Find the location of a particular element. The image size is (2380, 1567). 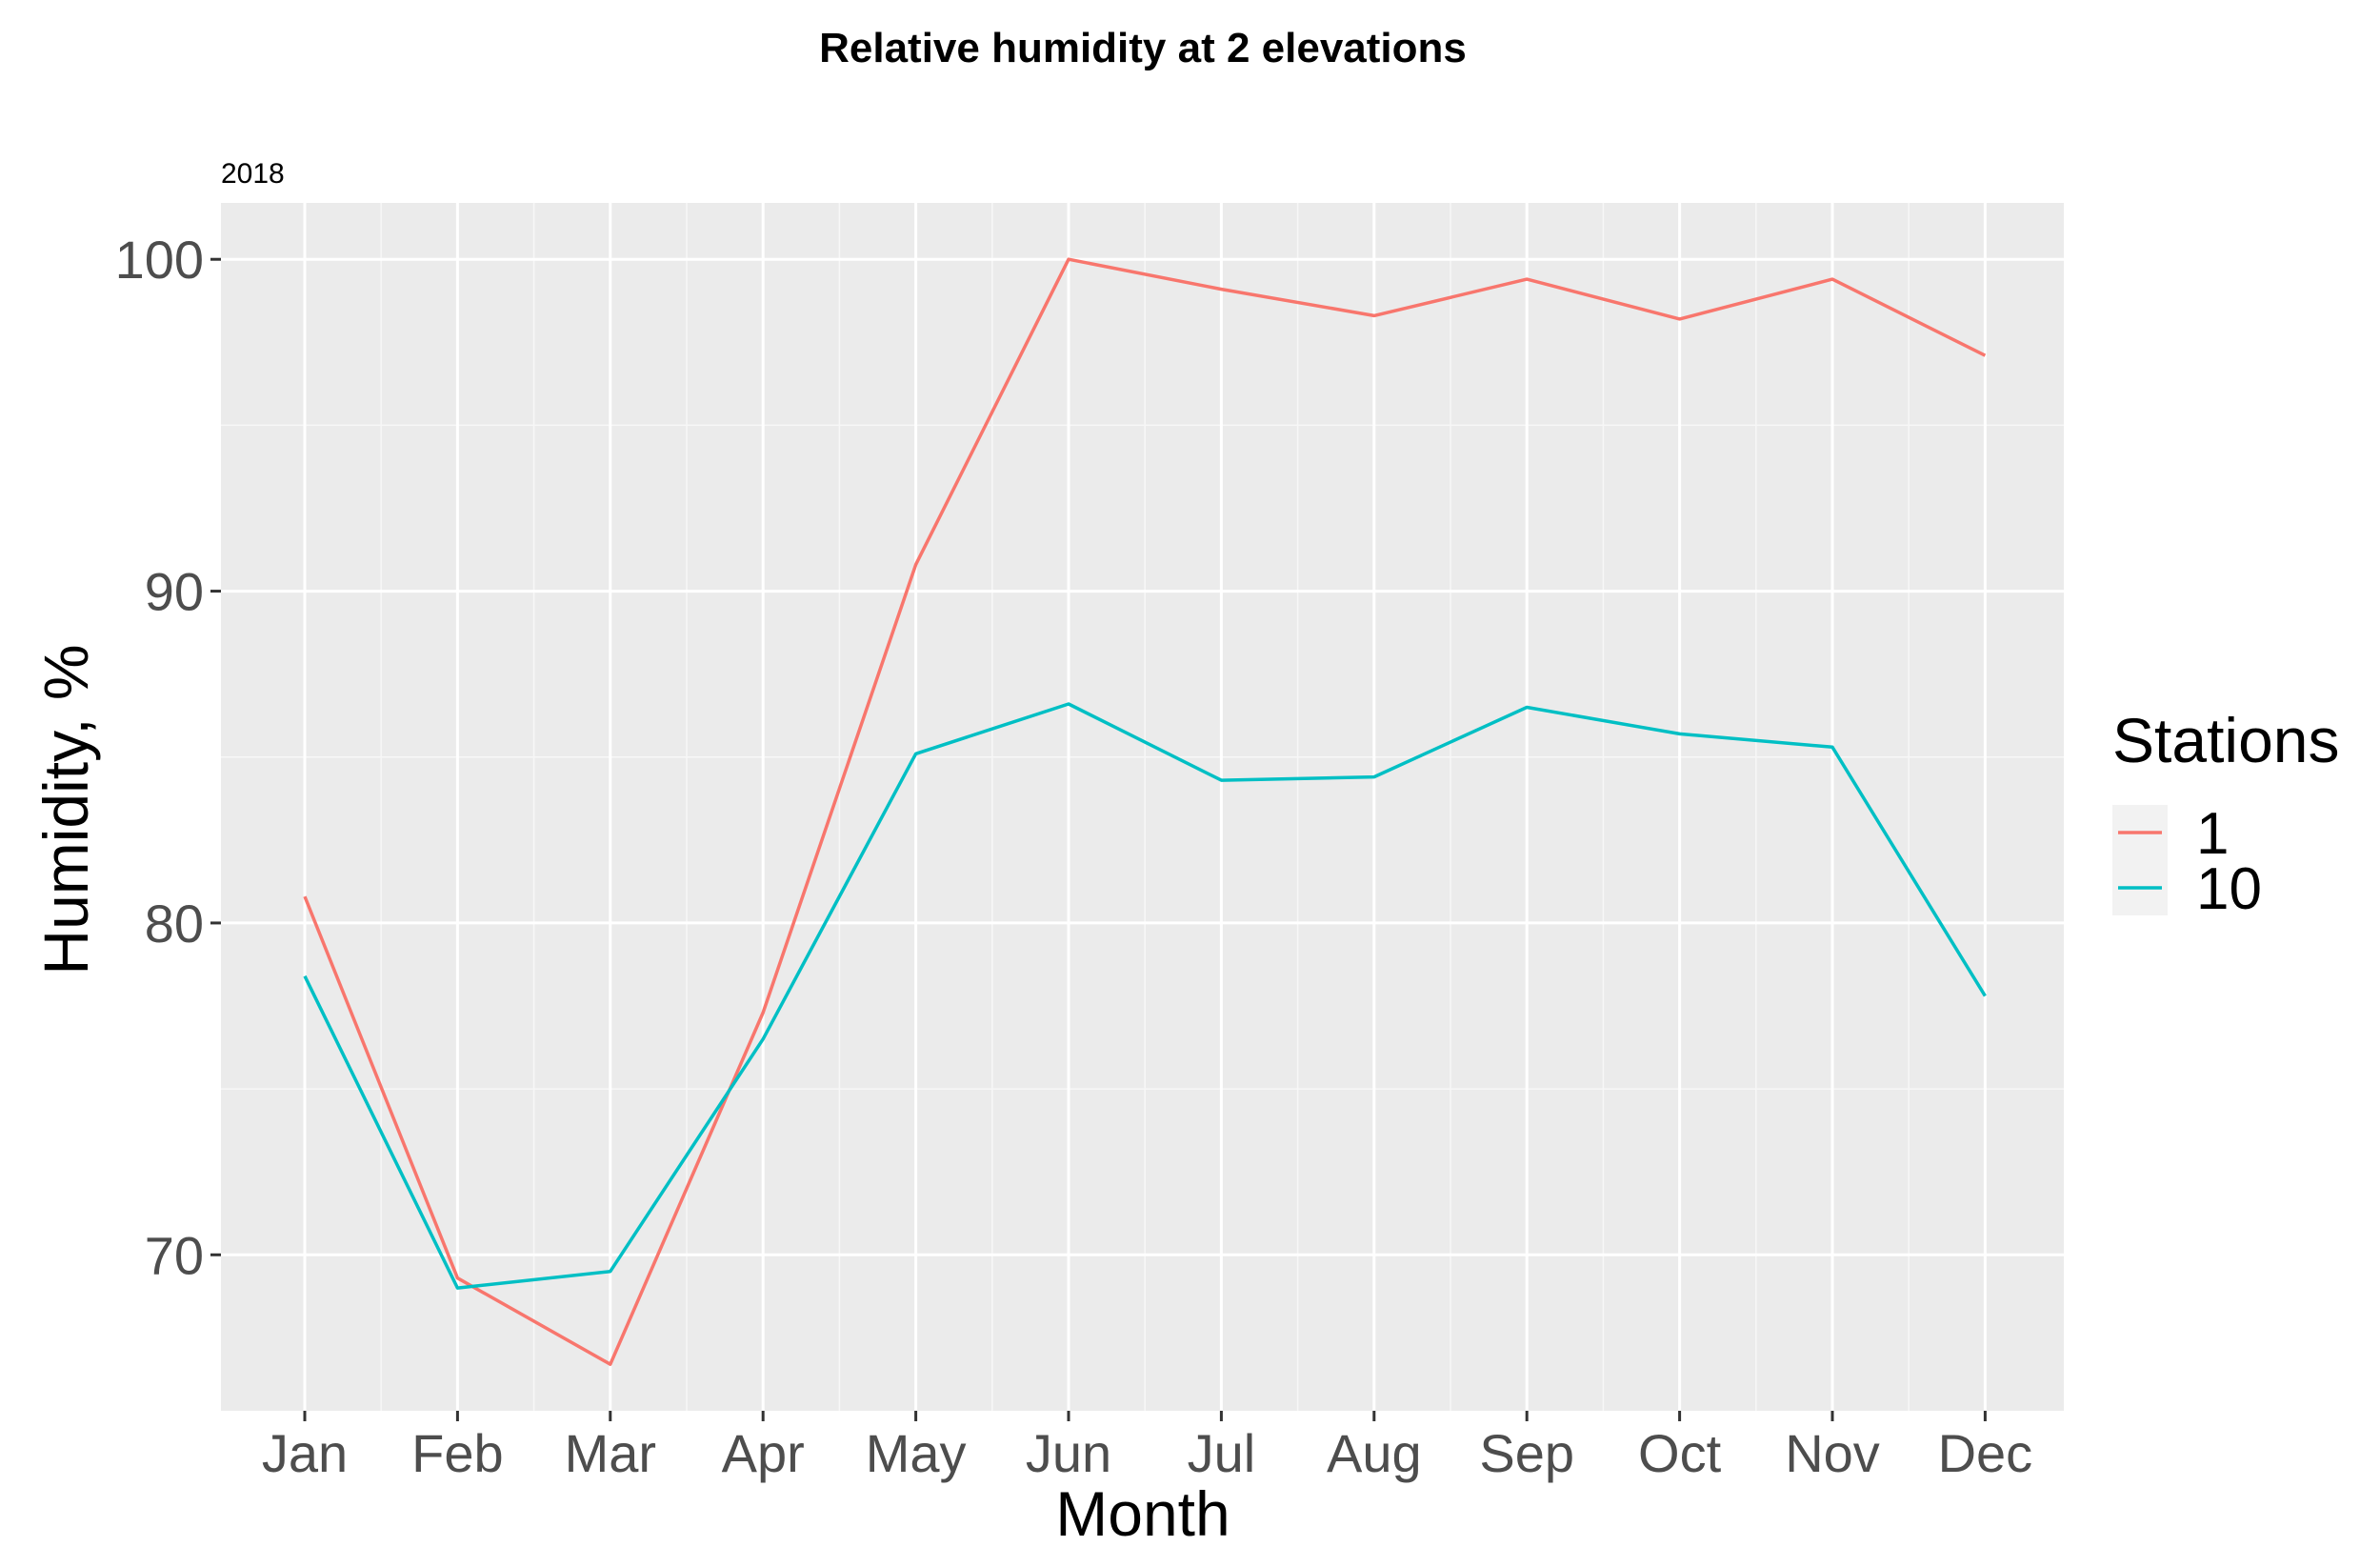

legend-items: 110 is located at coordinates (2187, 861).